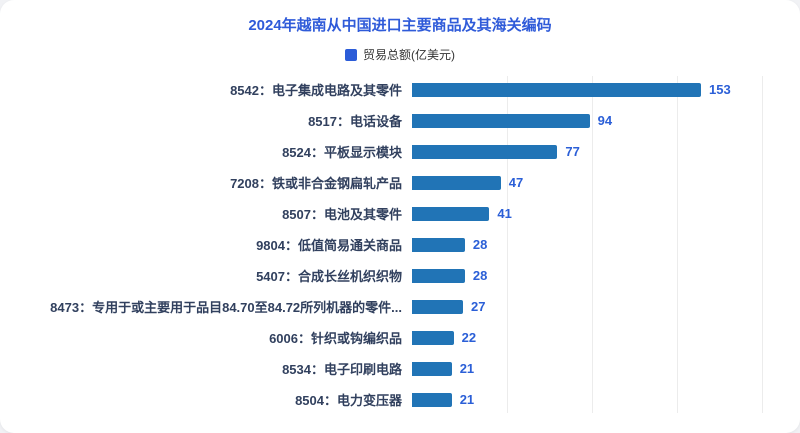 This screenshot has height=433, width=800. I want to click on legend: 贸易总额(亿美元), so click(400, 54).